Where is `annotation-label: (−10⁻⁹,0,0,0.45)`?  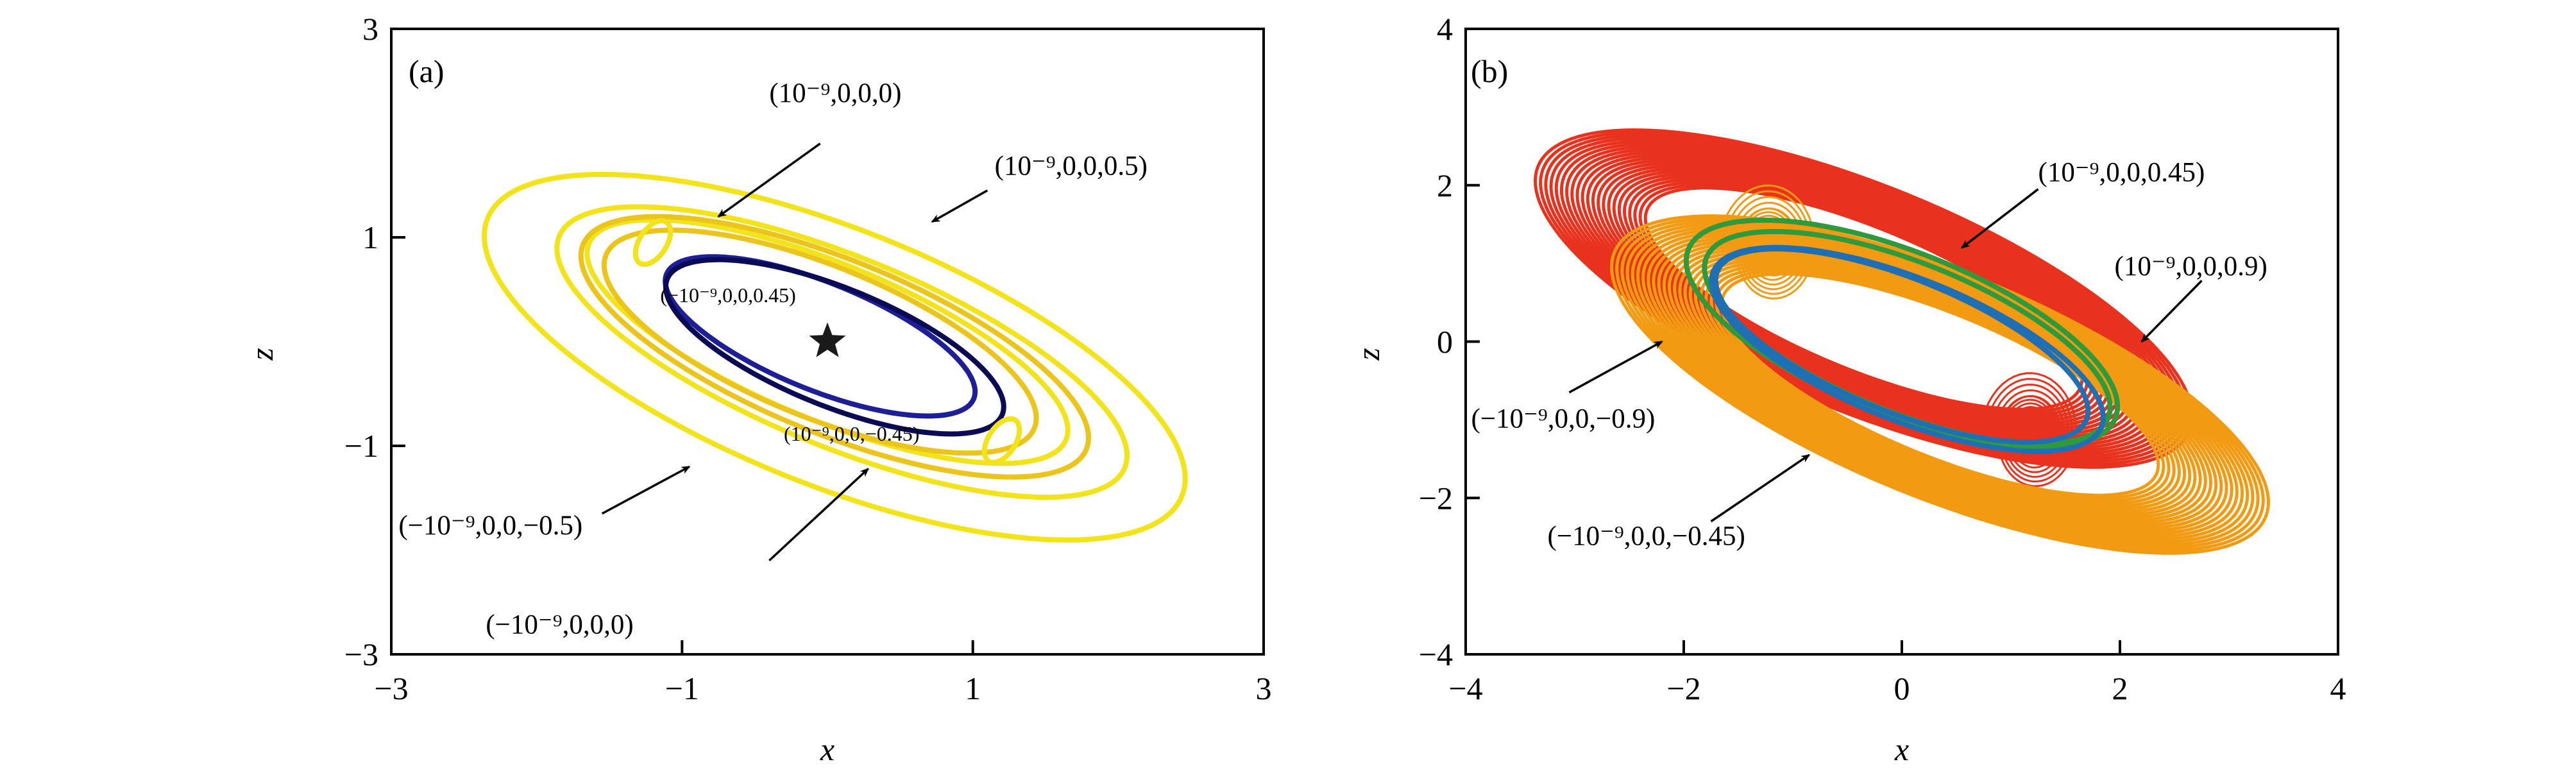
annotation-label: (−10⁻⁹,0,0,0.45) is located at coordinates (727, 295).